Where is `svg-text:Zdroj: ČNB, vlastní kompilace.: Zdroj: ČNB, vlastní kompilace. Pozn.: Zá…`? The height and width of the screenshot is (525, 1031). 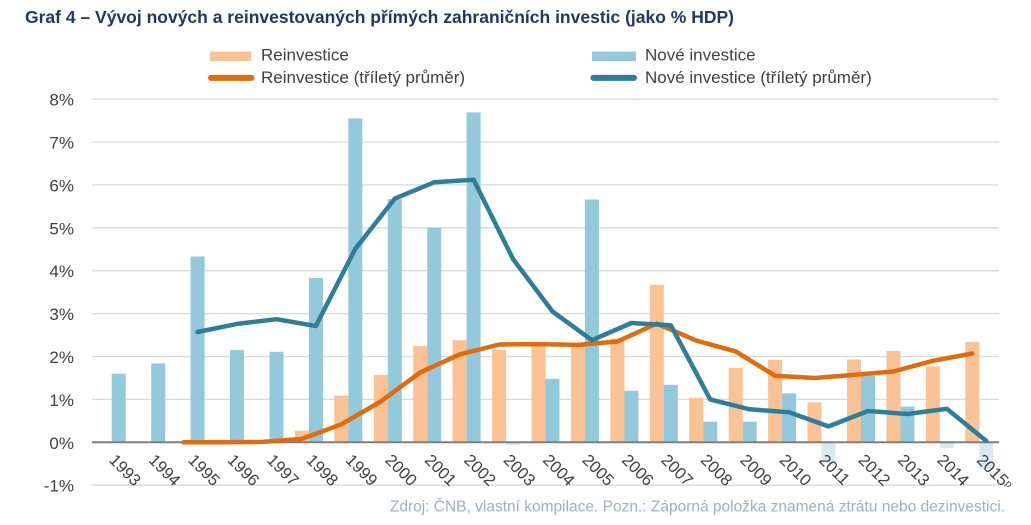 svg-text:Zdroj: ČNB, vlastní kompilace.: Zdroj: ČNB, vlastní kompilace. Pozn.: Zá… is located at coordinates (697, 507).